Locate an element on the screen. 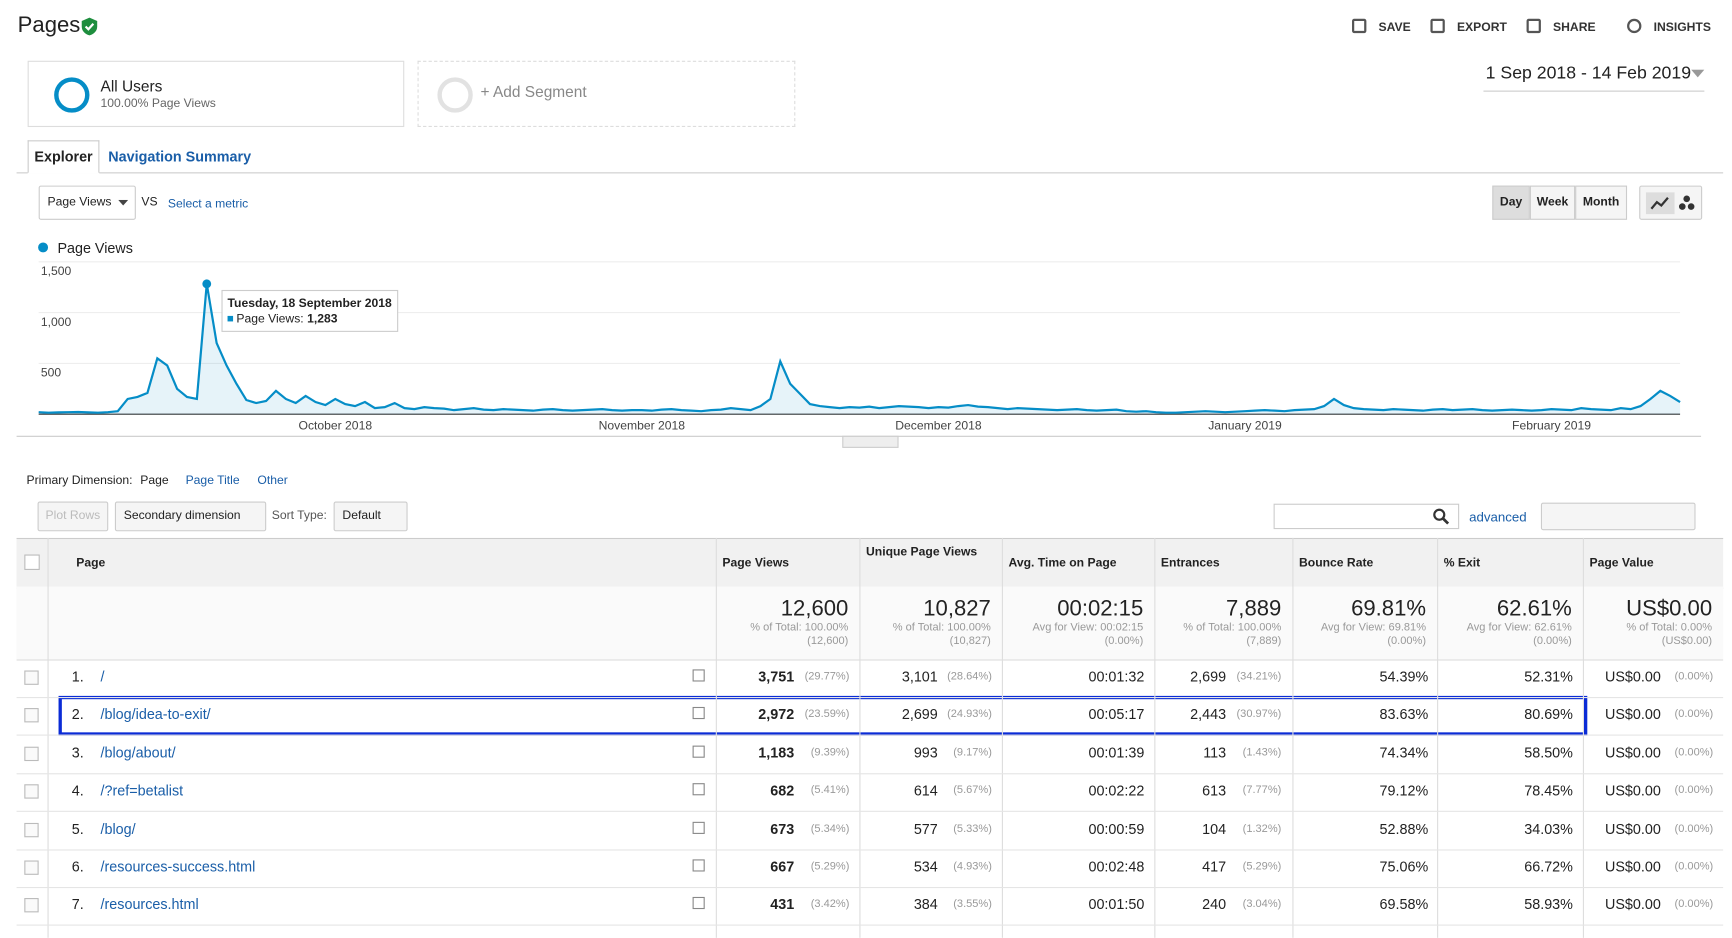  avg-time: 00:02:22 is located at coordinates (1116, 790).